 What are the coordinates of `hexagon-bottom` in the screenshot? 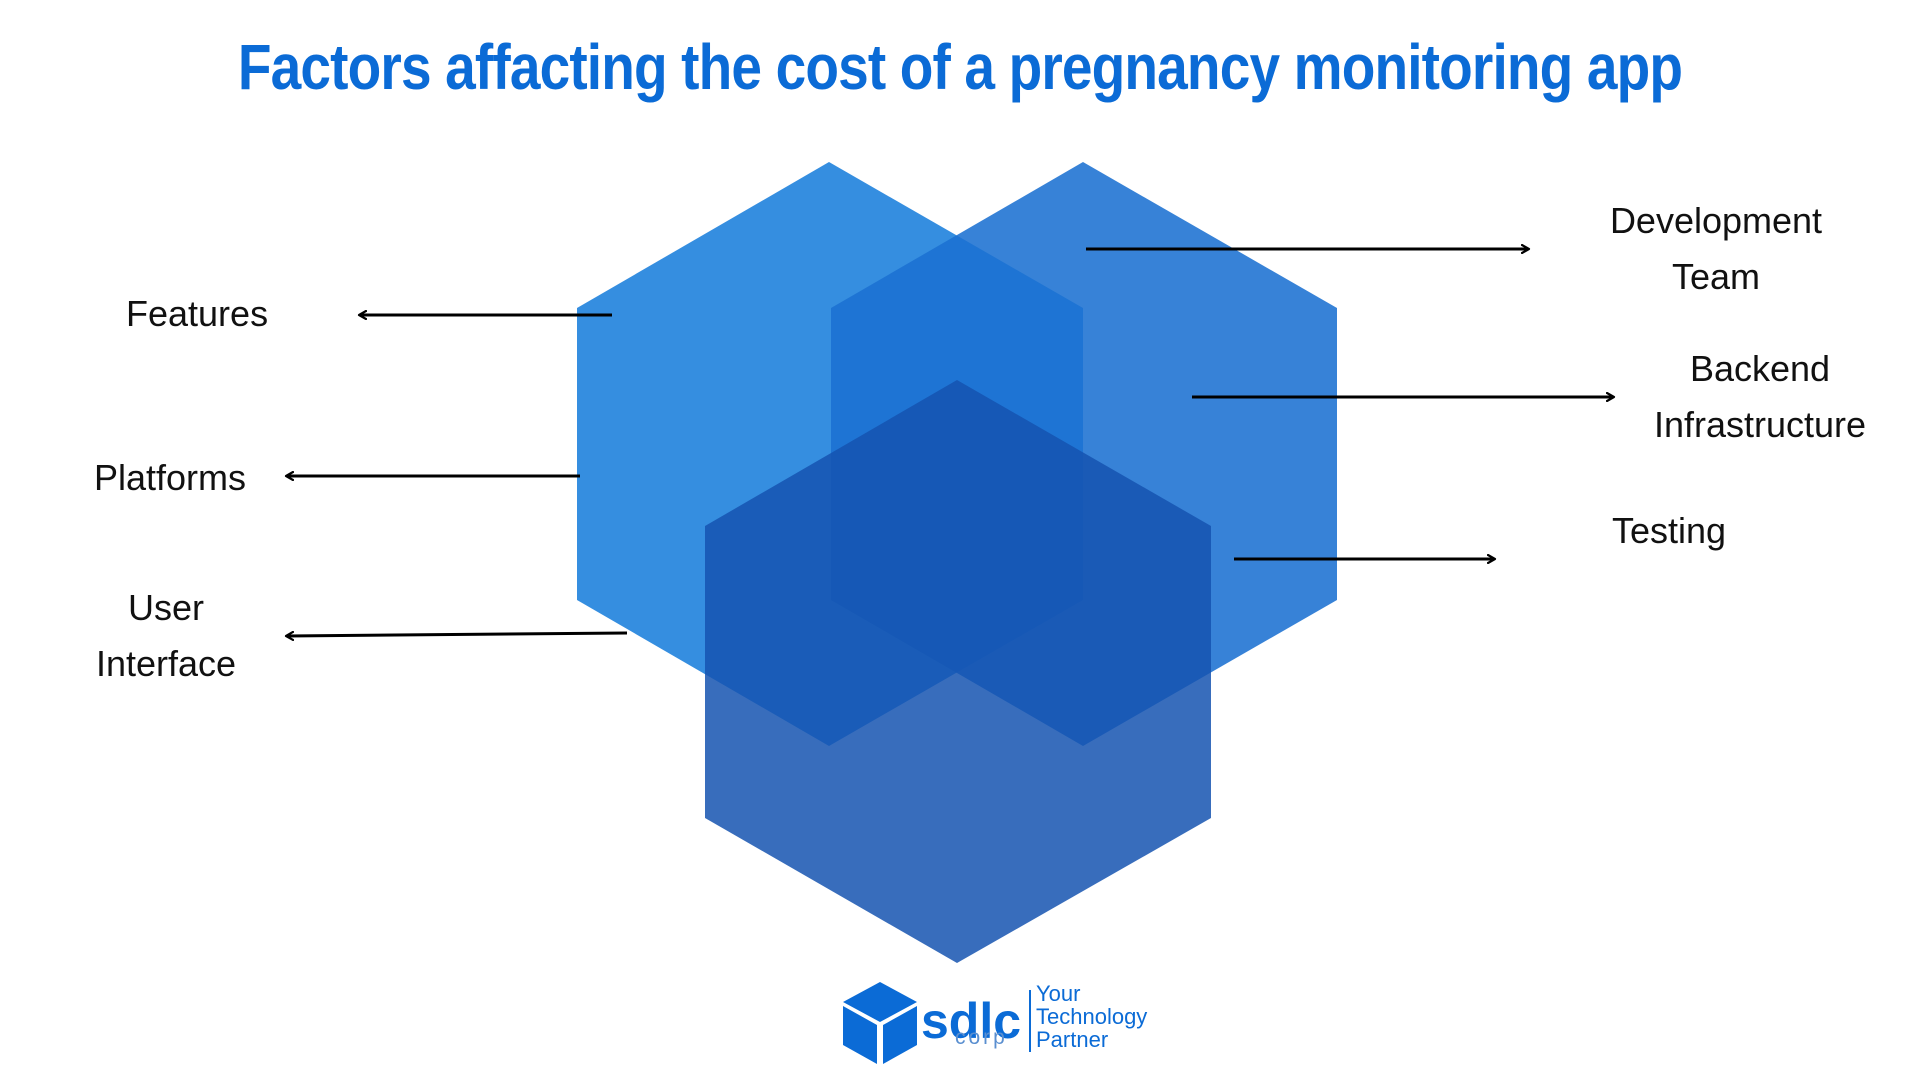 It's located at (958, 671).